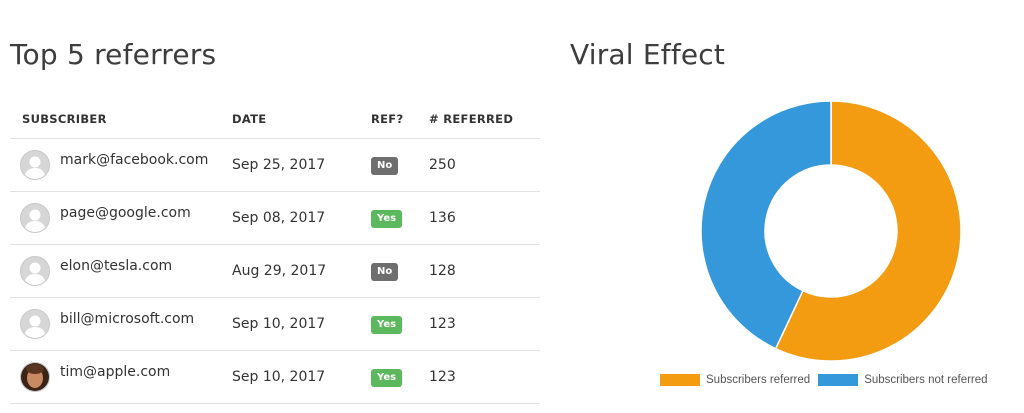  Describe the element at coordinates (838, 380) in the screenshot. I see `legend-swatch-not-referred` at that location.